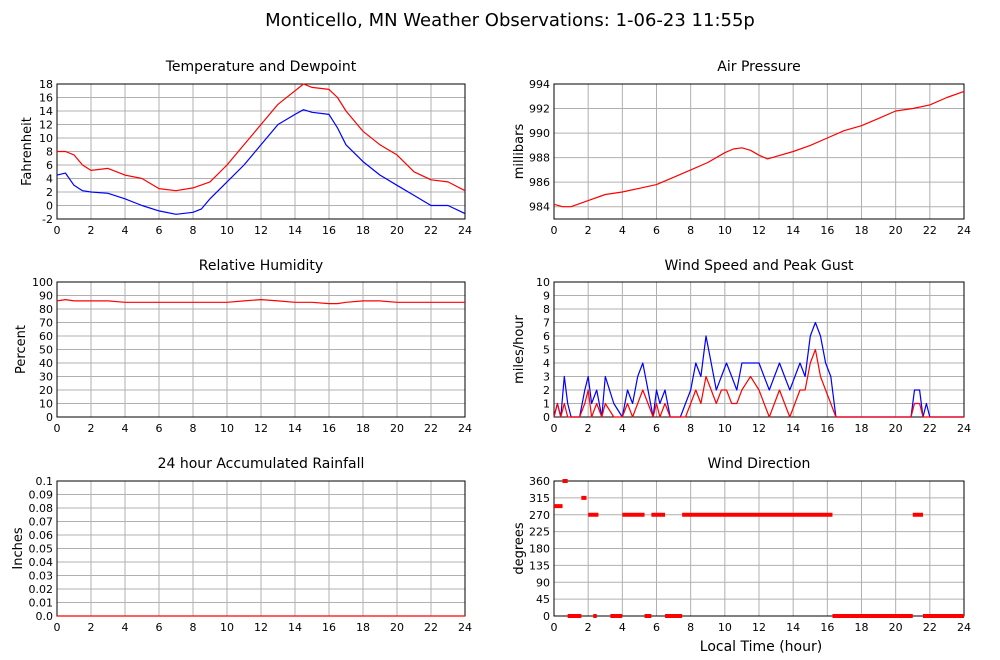  Describe the element at coordinates (546, 616) in the screenshot. I see `direction-y-tick-label: 0` at that location.